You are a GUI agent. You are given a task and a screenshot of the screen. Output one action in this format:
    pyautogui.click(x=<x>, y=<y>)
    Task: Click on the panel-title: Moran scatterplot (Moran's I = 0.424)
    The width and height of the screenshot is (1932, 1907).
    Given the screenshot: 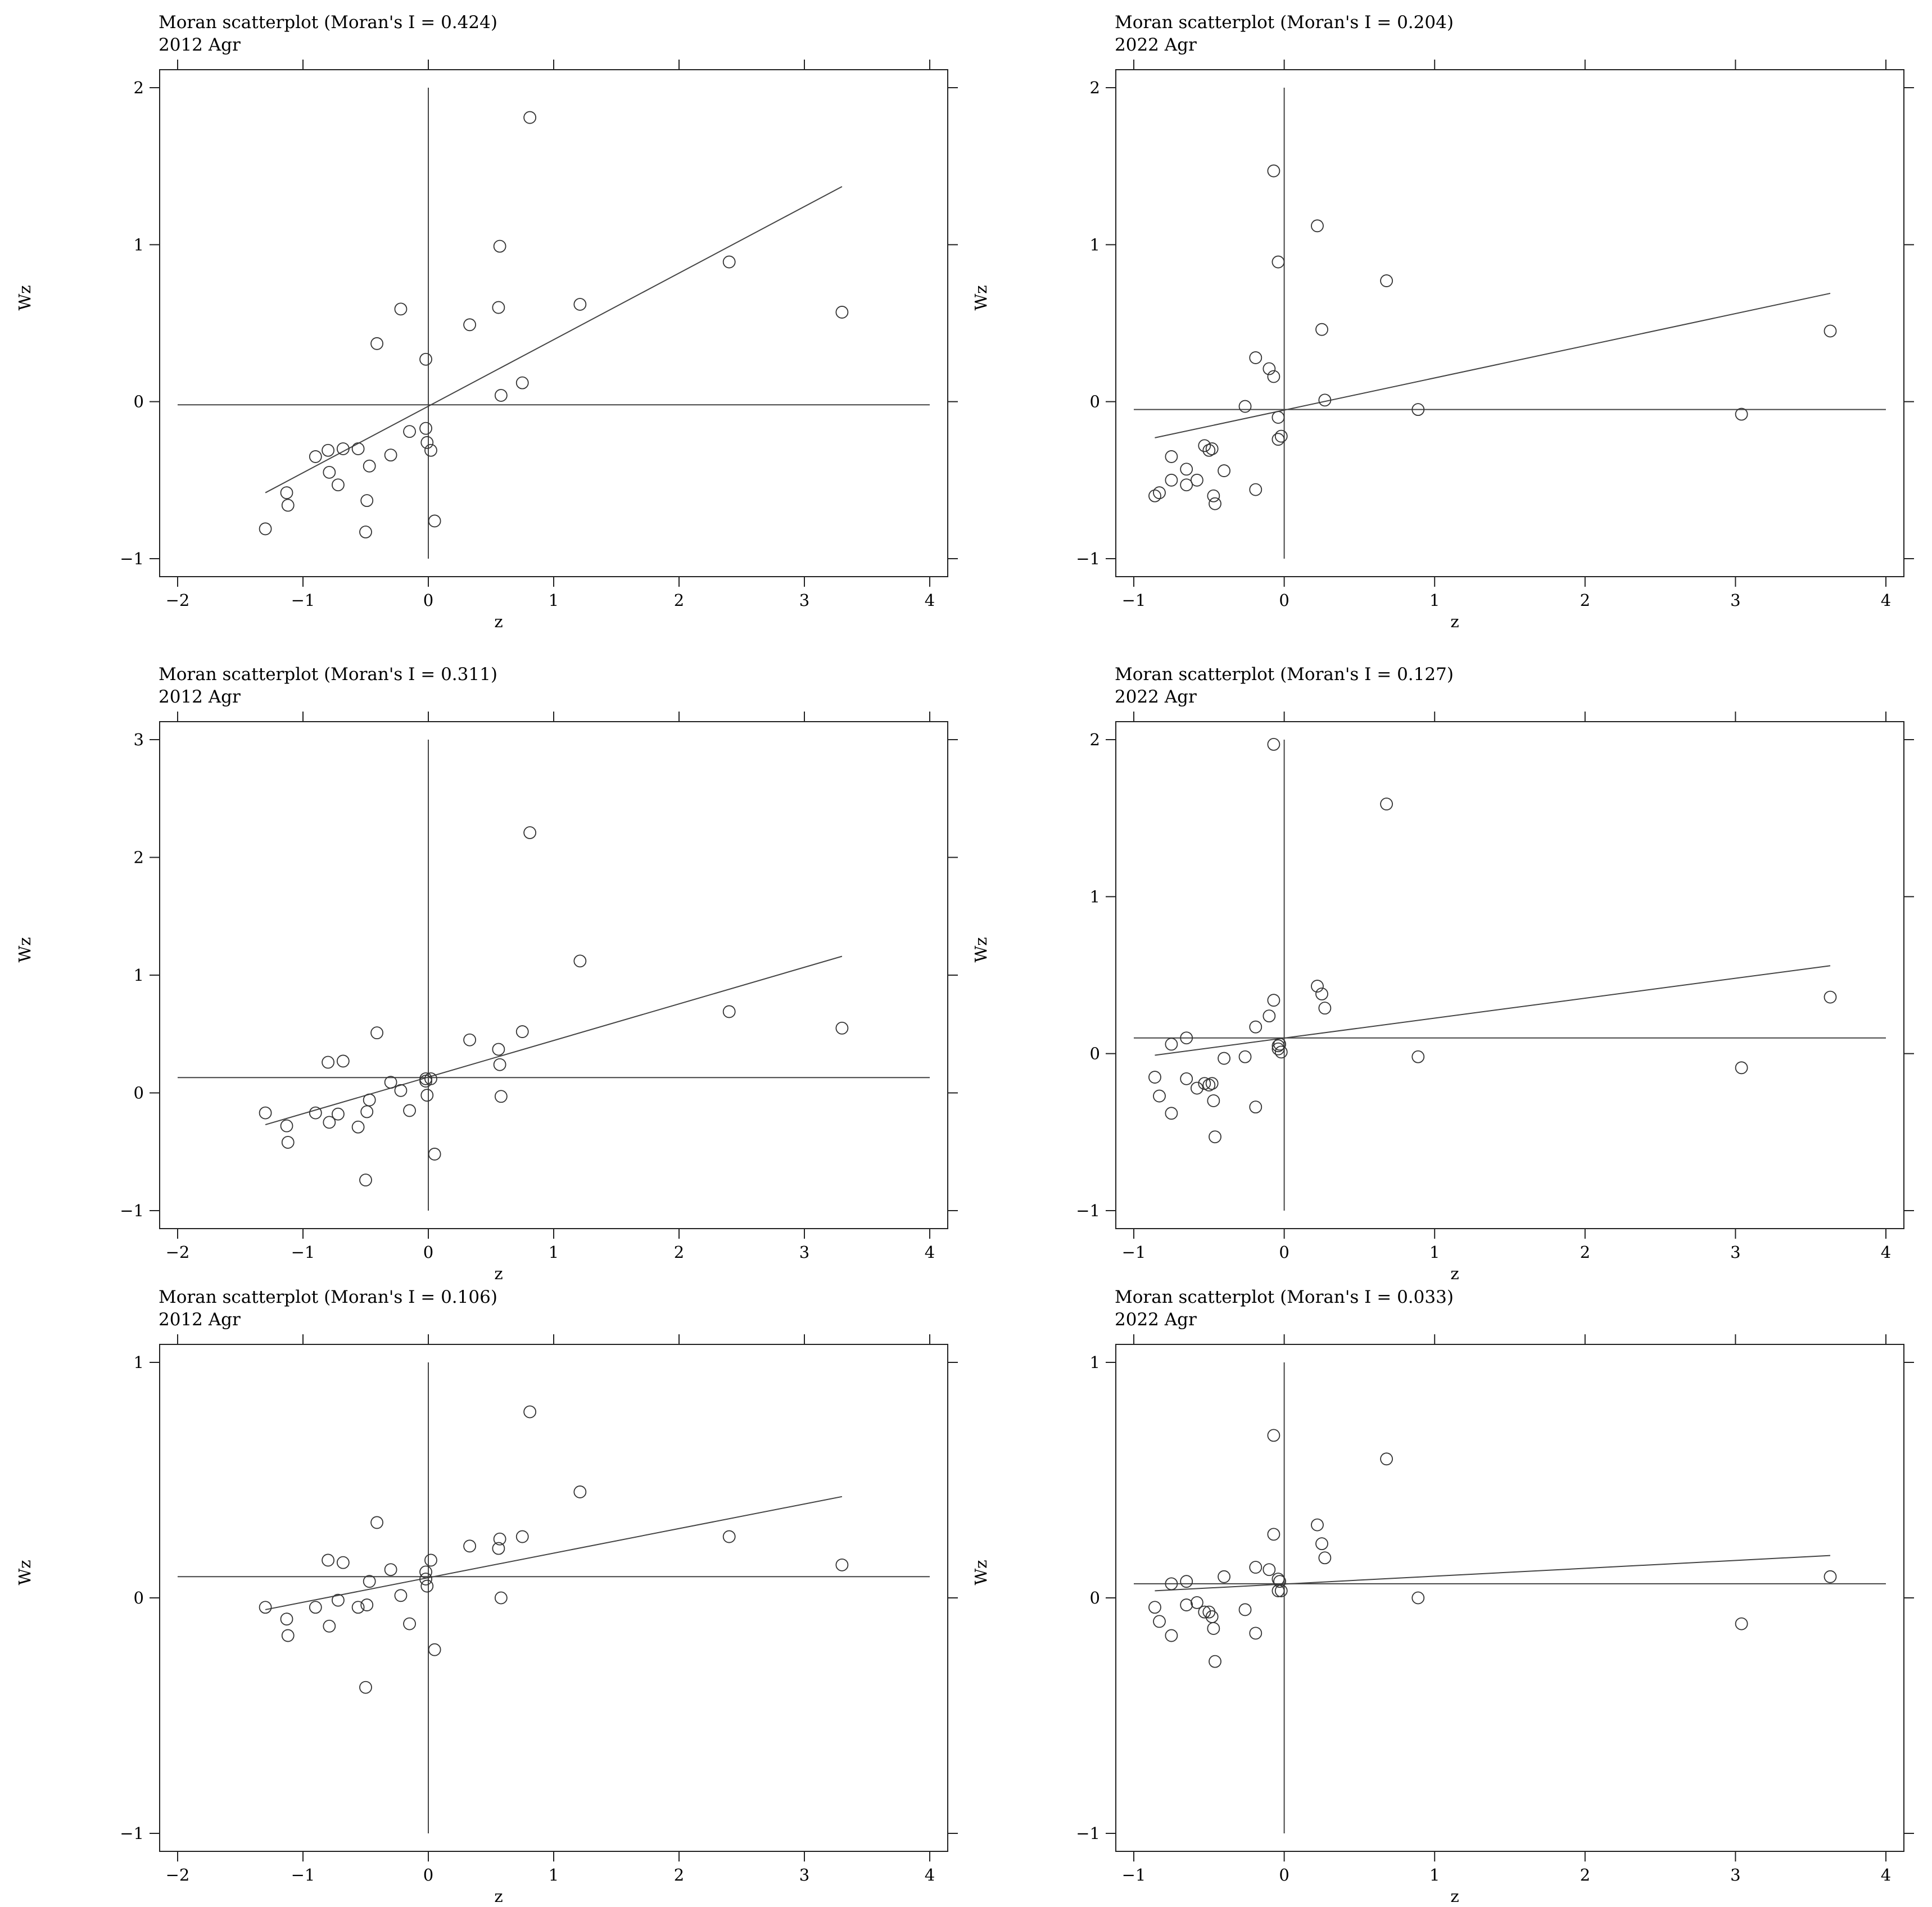 What is the action you would take?
    pyautogui.click(x=328, y=22)
    